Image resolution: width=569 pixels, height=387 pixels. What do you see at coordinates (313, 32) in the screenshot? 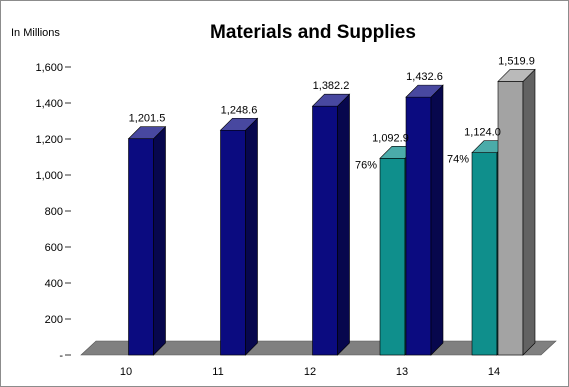
I see `chart-title: Materials and Supplies` at bounding box center [313, 32].